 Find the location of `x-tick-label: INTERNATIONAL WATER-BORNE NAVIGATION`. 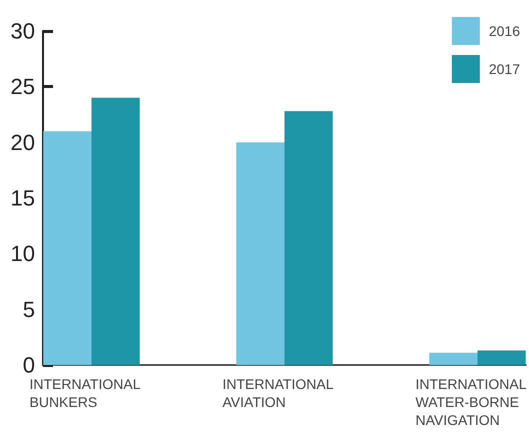

x-tick-label: INTERNATIONAL WATER-BORNE NAVIGATION is located at coordinates (471, 402).